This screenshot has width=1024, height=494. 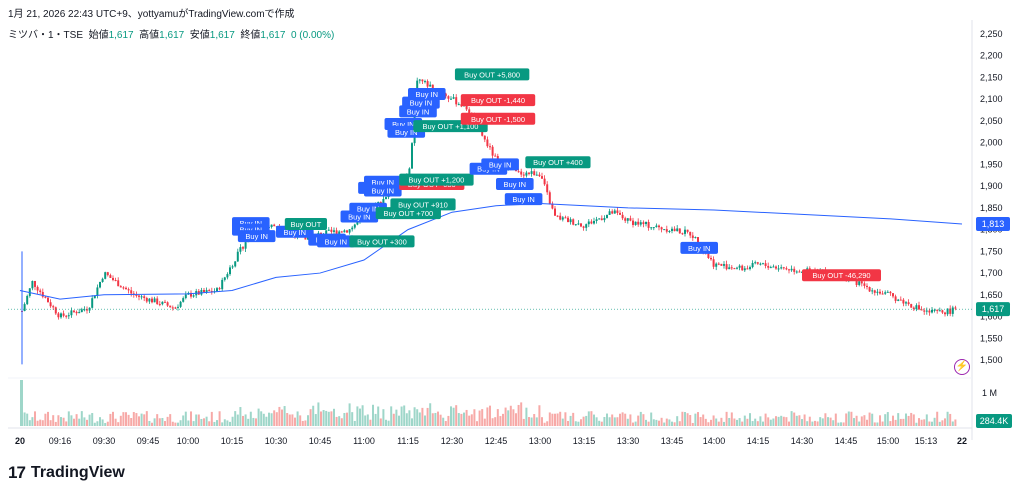 What do you see at coordinates (498, 119) in the screenshot?
I see `trade-label-text: Buy OUT -1,500` at bounding box center [498, 119].